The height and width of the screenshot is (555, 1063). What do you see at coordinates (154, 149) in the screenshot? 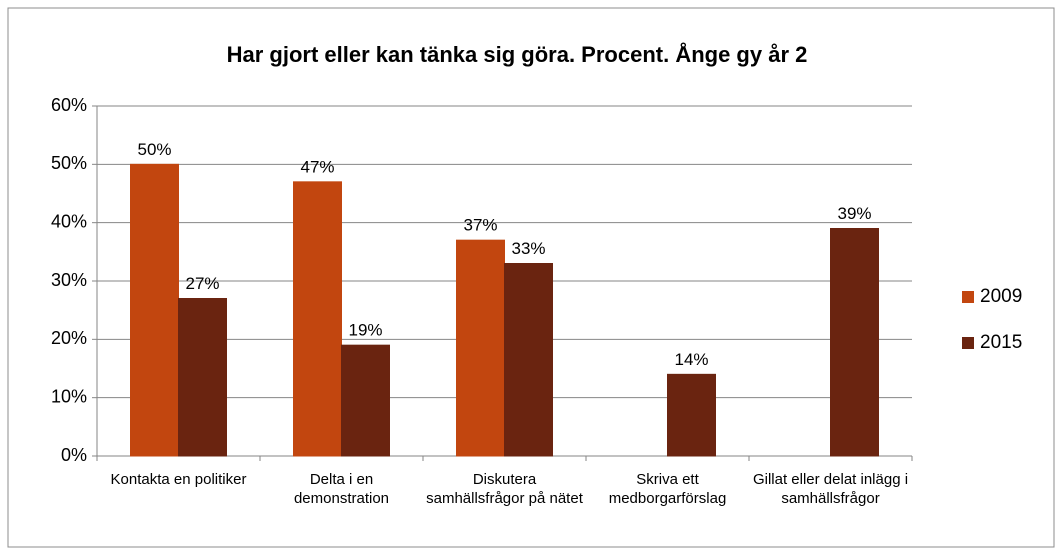
I see `data-label: 50%` at bounding box center [154, 149].